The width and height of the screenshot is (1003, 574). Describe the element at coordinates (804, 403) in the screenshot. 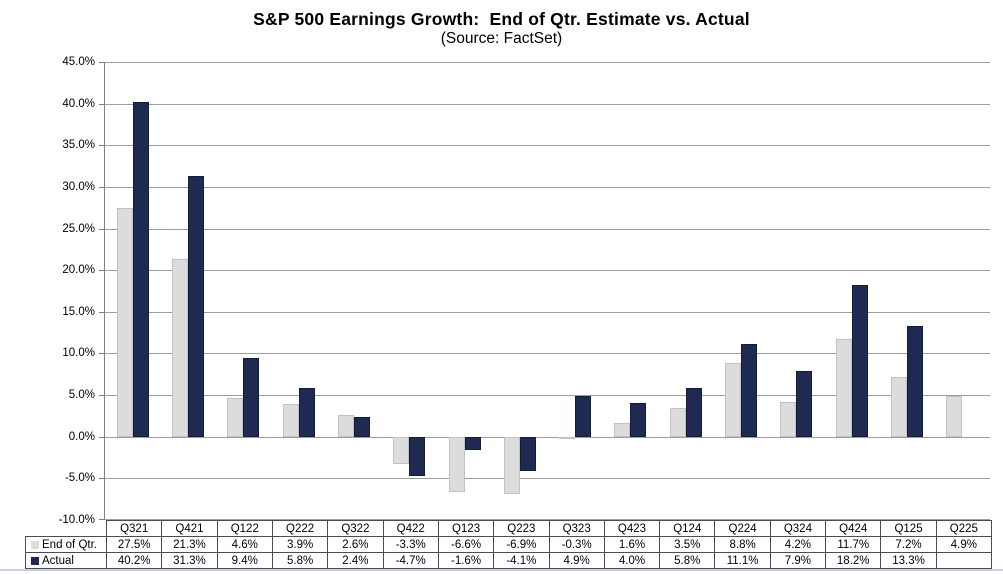

I see `bar-actual-q324` at that location.